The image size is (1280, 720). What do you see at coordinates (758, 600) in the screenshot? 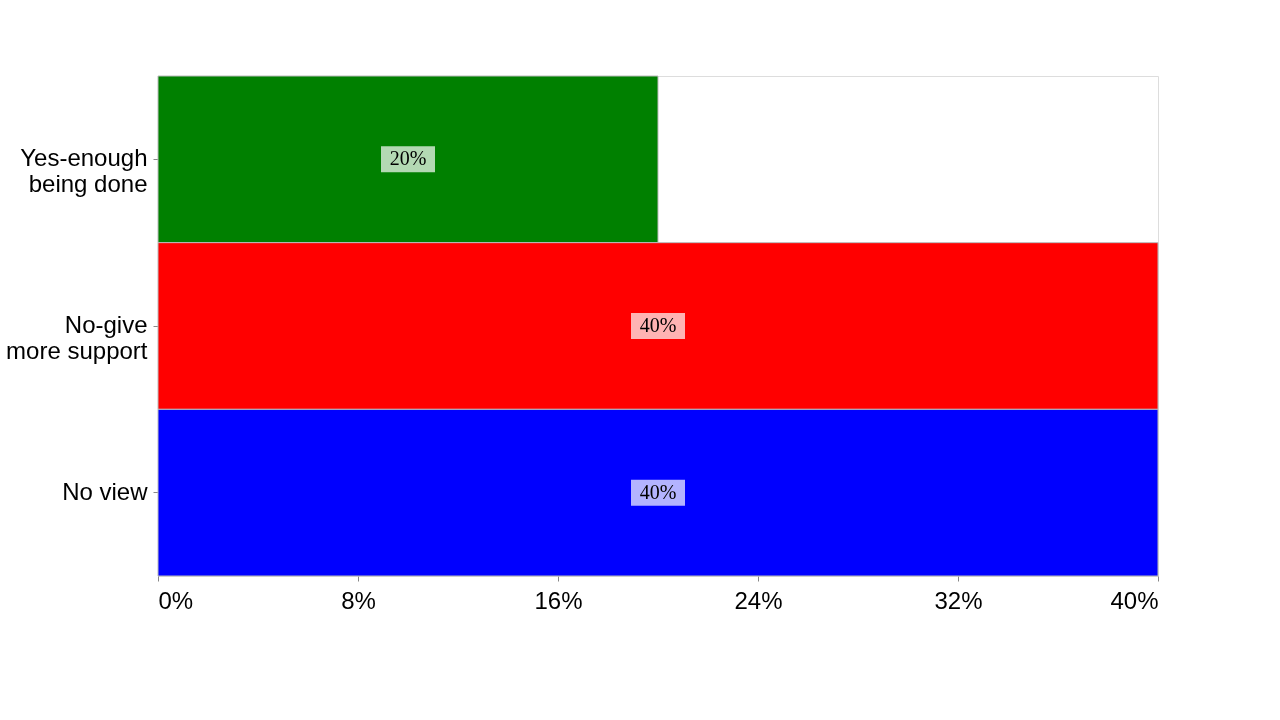
I see `x-tick-label: 24%` at bounding box center [758, 600].